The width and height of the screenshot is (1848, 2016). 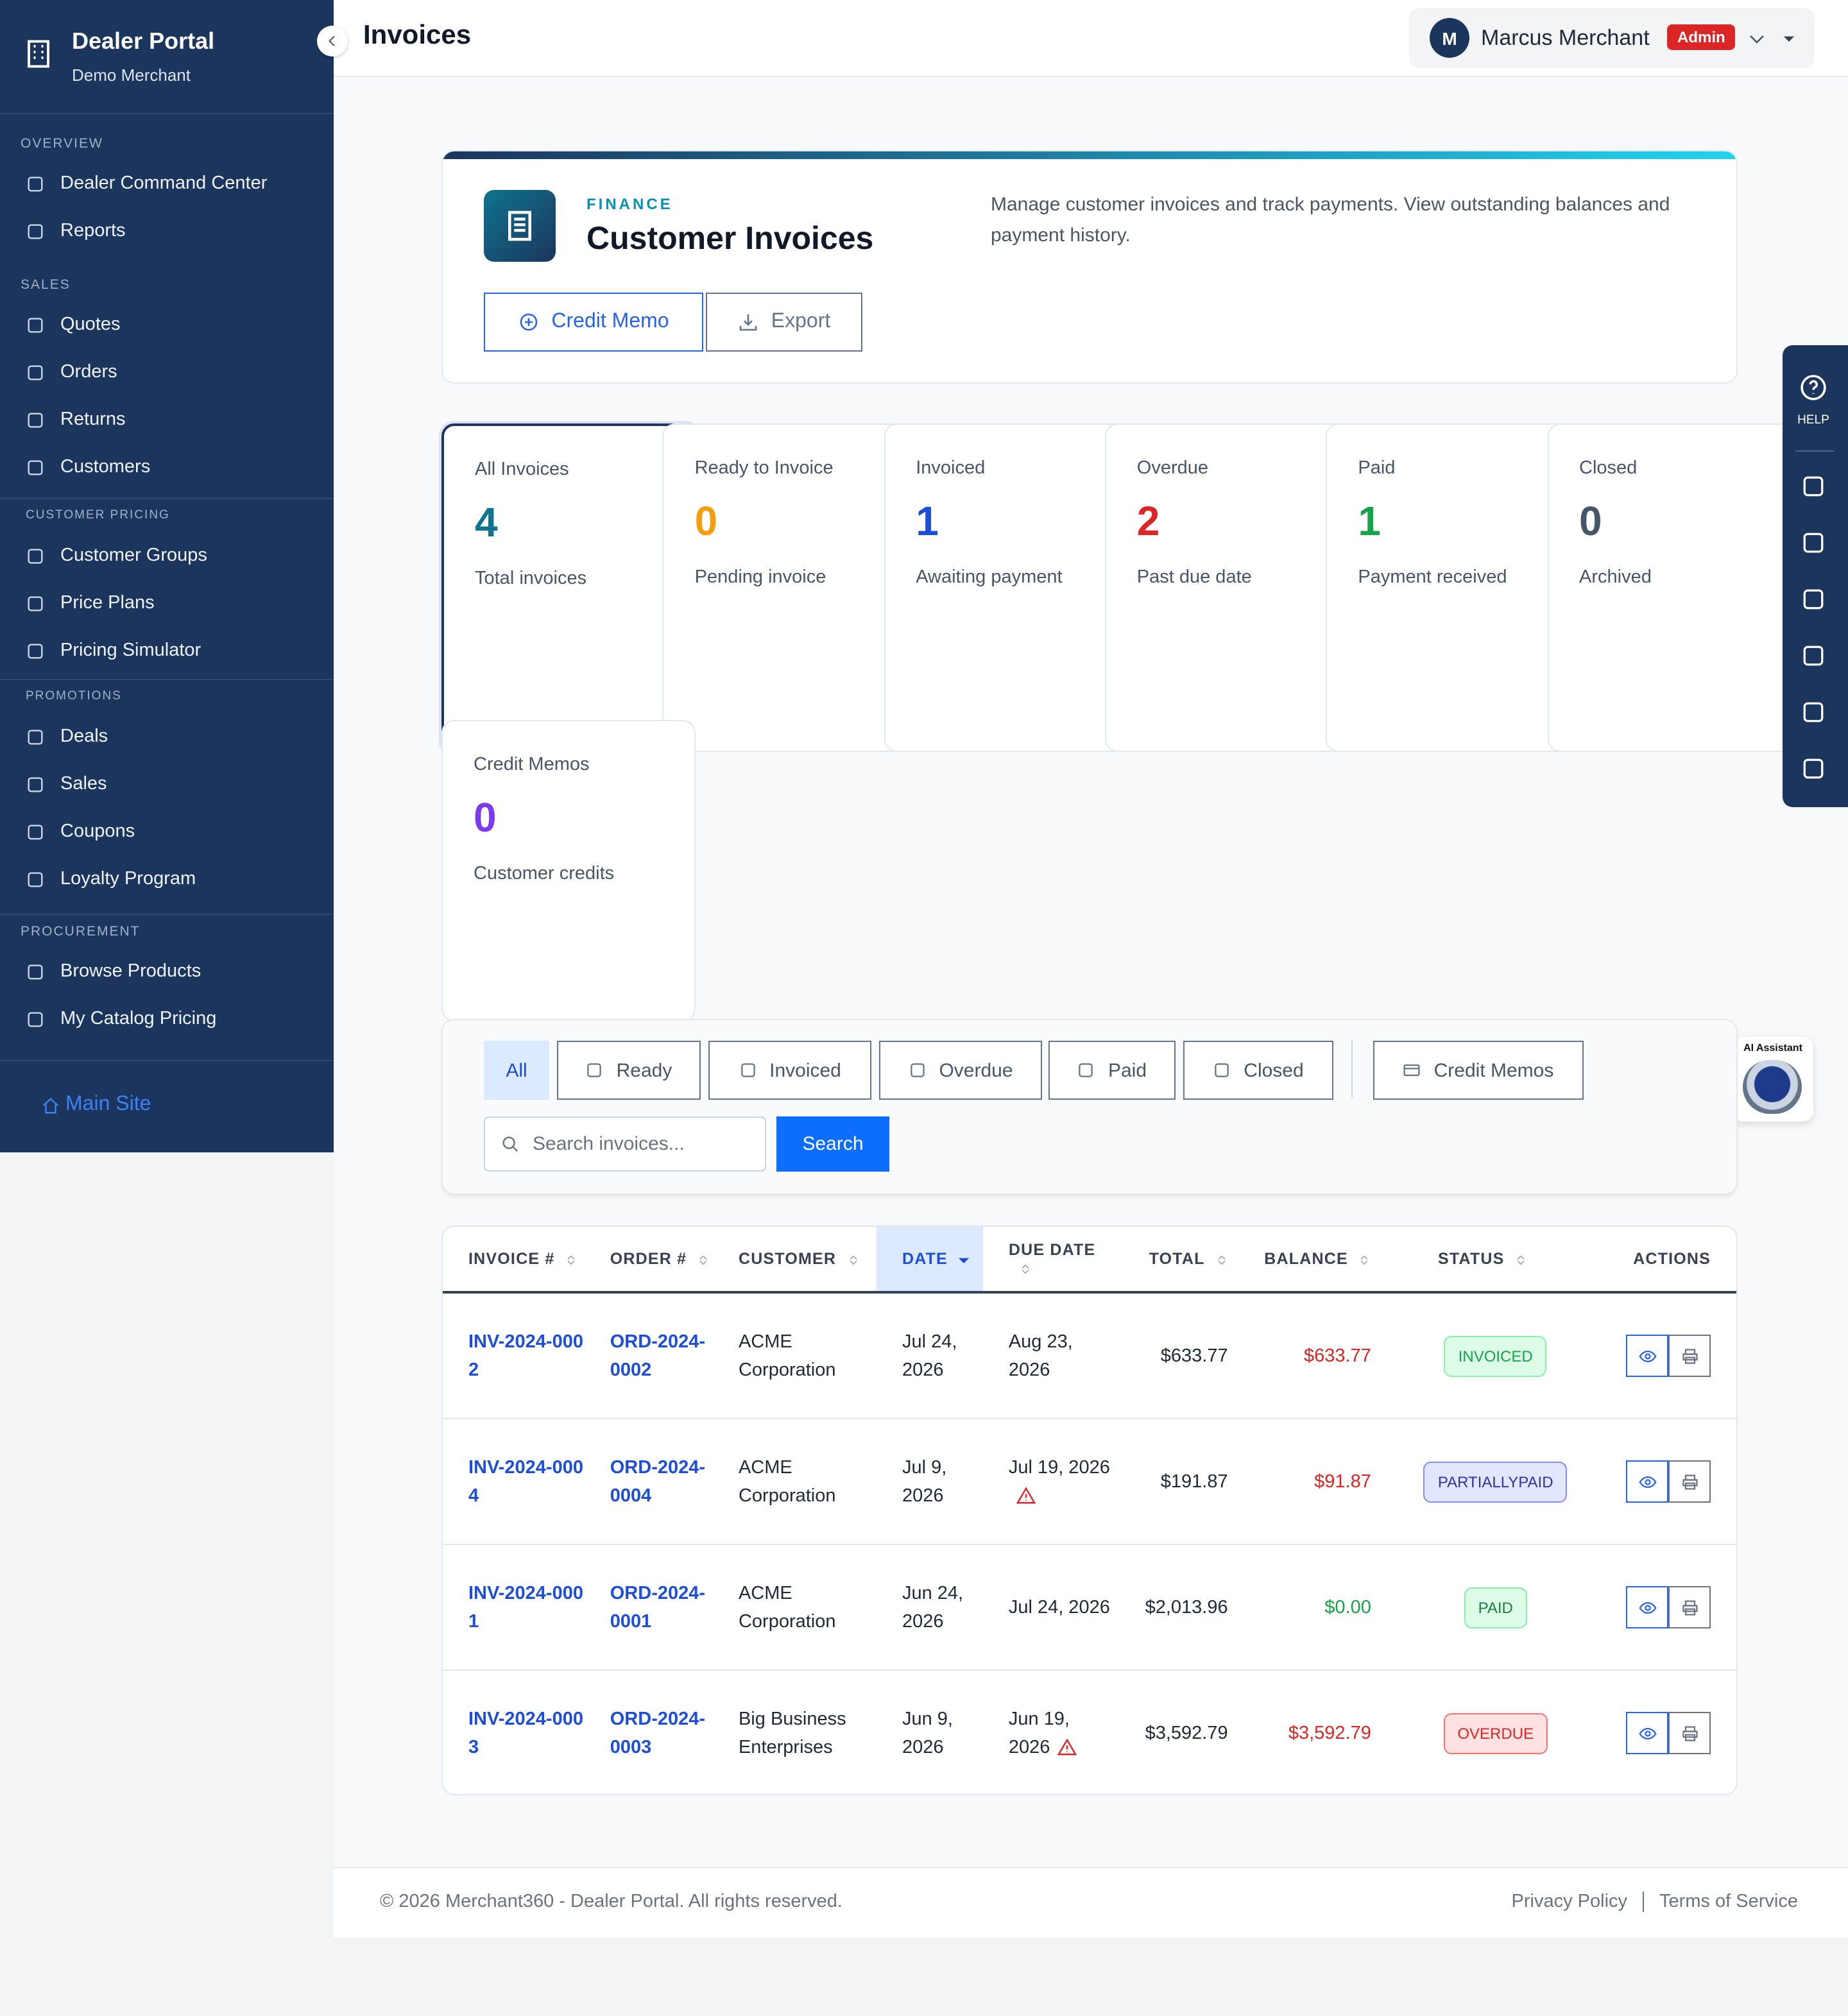 I want to click on date: Jun 9, 2026, so click(x=928, y=1733).